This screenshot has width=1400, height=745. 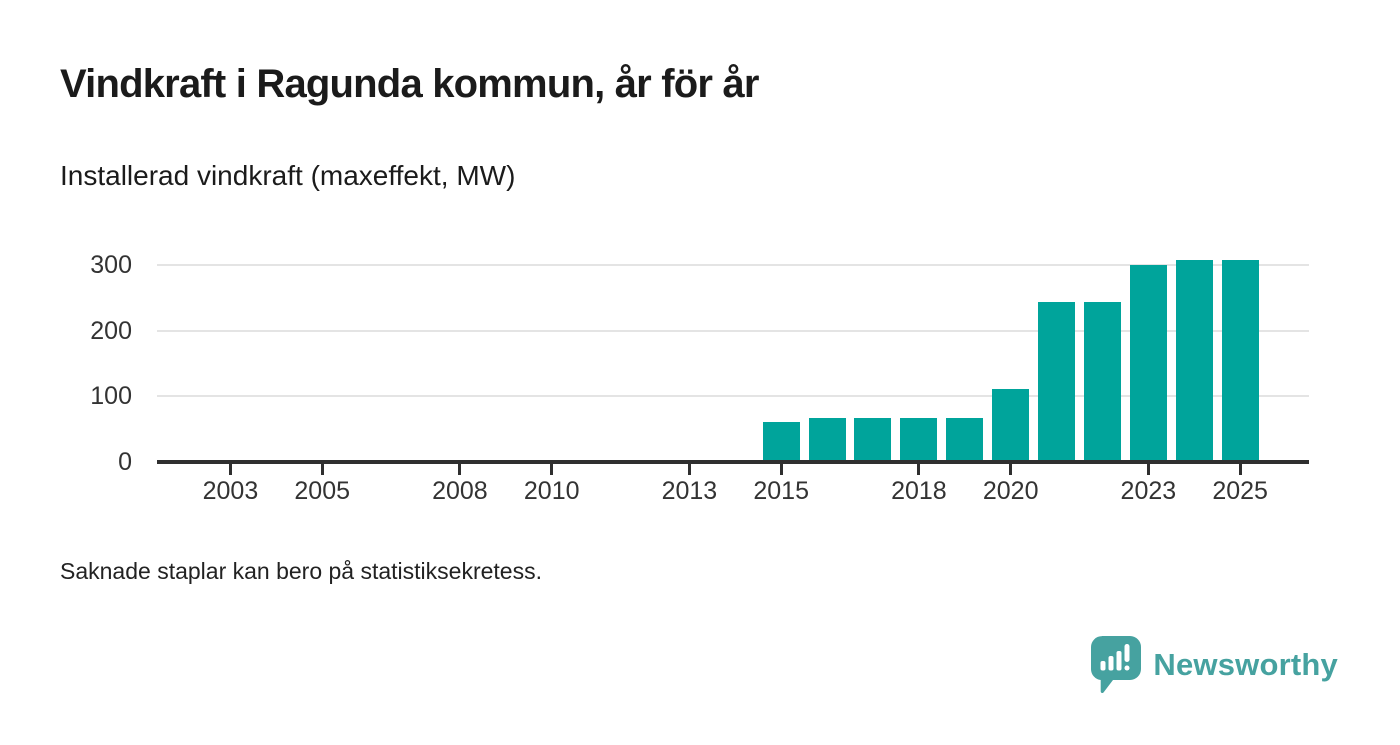 What do you see at coordinates (460, 491) in the screenshot?
I see `x-axis-tick-label: 2008` at bounding box center [460, 491].